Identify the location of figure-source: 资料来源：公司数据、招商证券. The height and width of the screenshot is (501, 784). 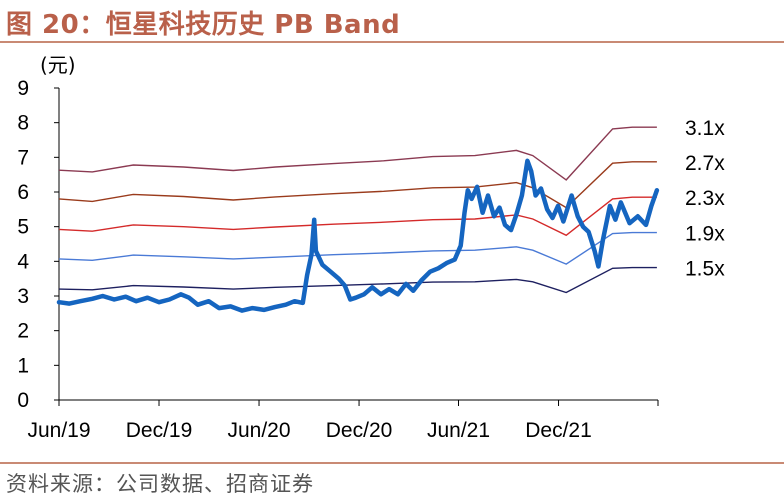
(160, 484).